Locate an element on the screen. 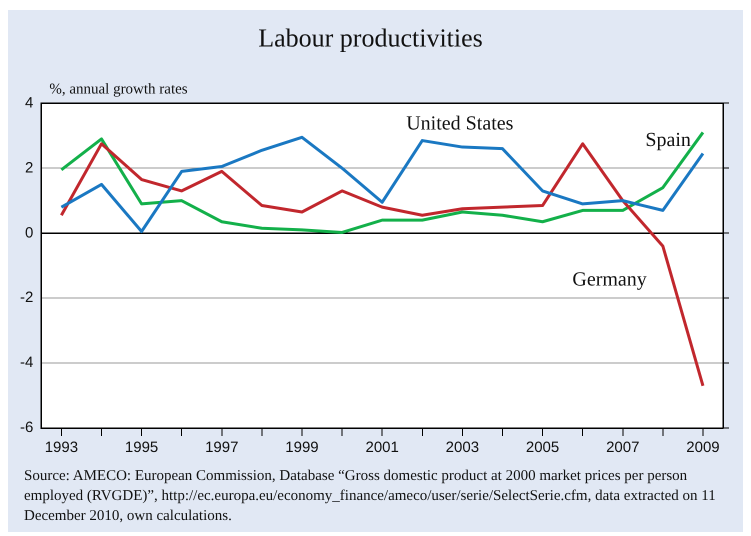 The image size is (751, 536). source-note: Source: AMECO: European Commission, Database “Gross domestic product at 2000 market prices per person employed (RVGDE)”, http://ec.europa.eu/economy_finance/ameco/user/serie/SelectSerie.cfm, data extracted on 11 December 2010, own calculations. is located at coordinates (370, 496).